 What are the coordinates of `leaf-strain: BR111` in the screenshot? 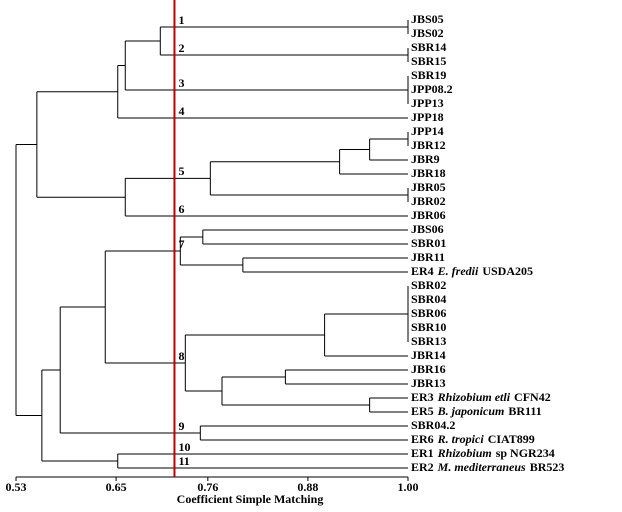 It's located at (524, 411).